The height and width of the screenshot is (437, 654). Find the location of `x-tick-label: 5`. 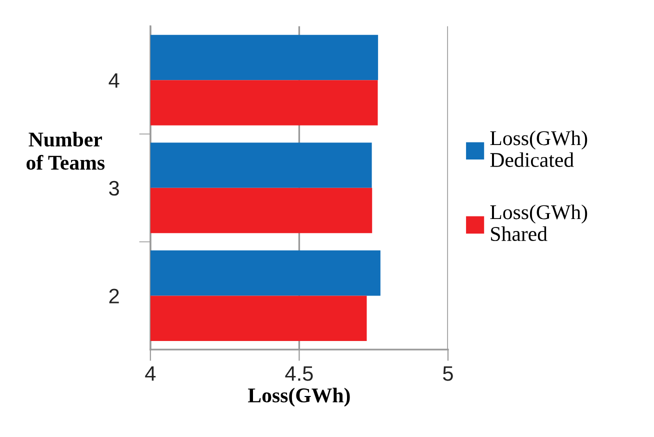

x-tick-label: 5 is located at coordinates (448, 373).